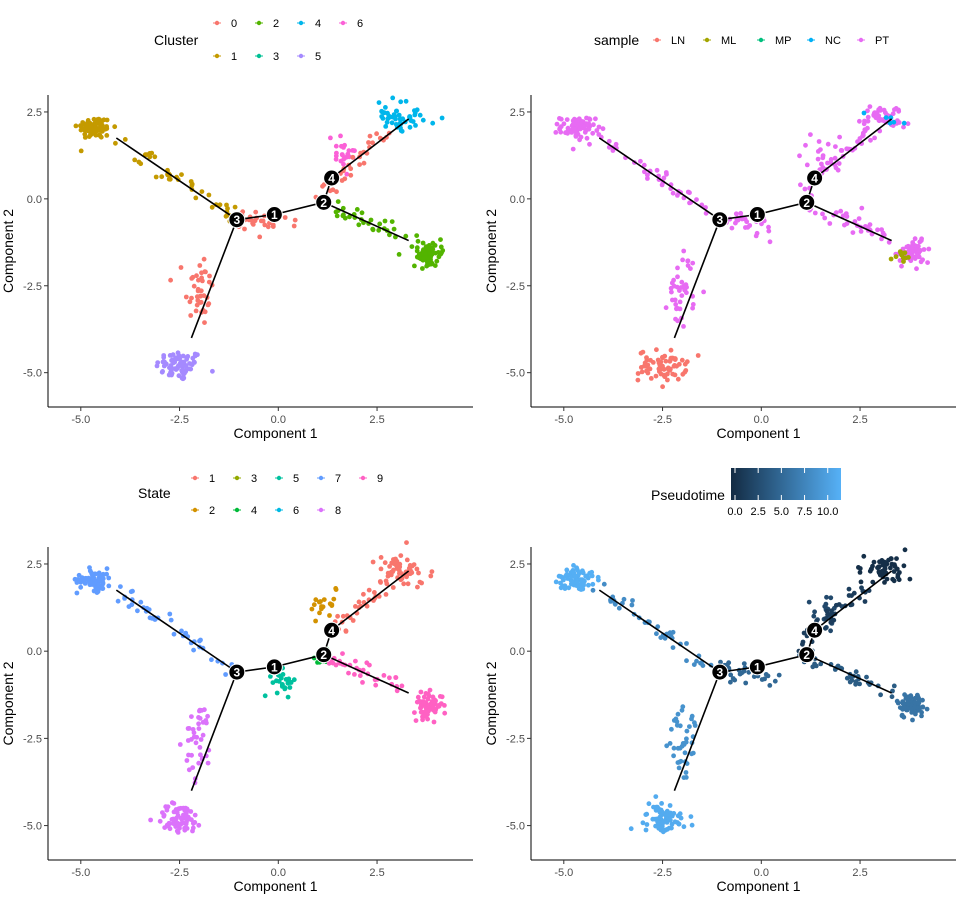  What do you see at coordinates (757, 214) in the screenshot?
I see `branch-node-1: 1` at bounding box center [757, 214].